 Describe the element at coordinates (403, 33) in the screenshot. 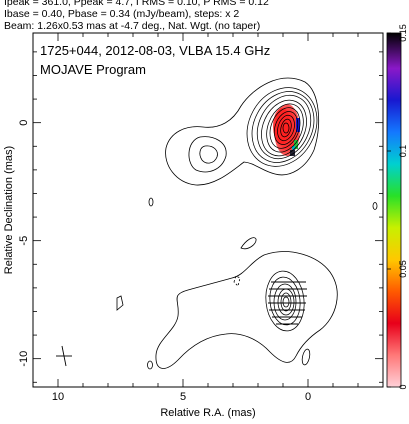

I see `colorbar-tick-label: 0.15` at that location.